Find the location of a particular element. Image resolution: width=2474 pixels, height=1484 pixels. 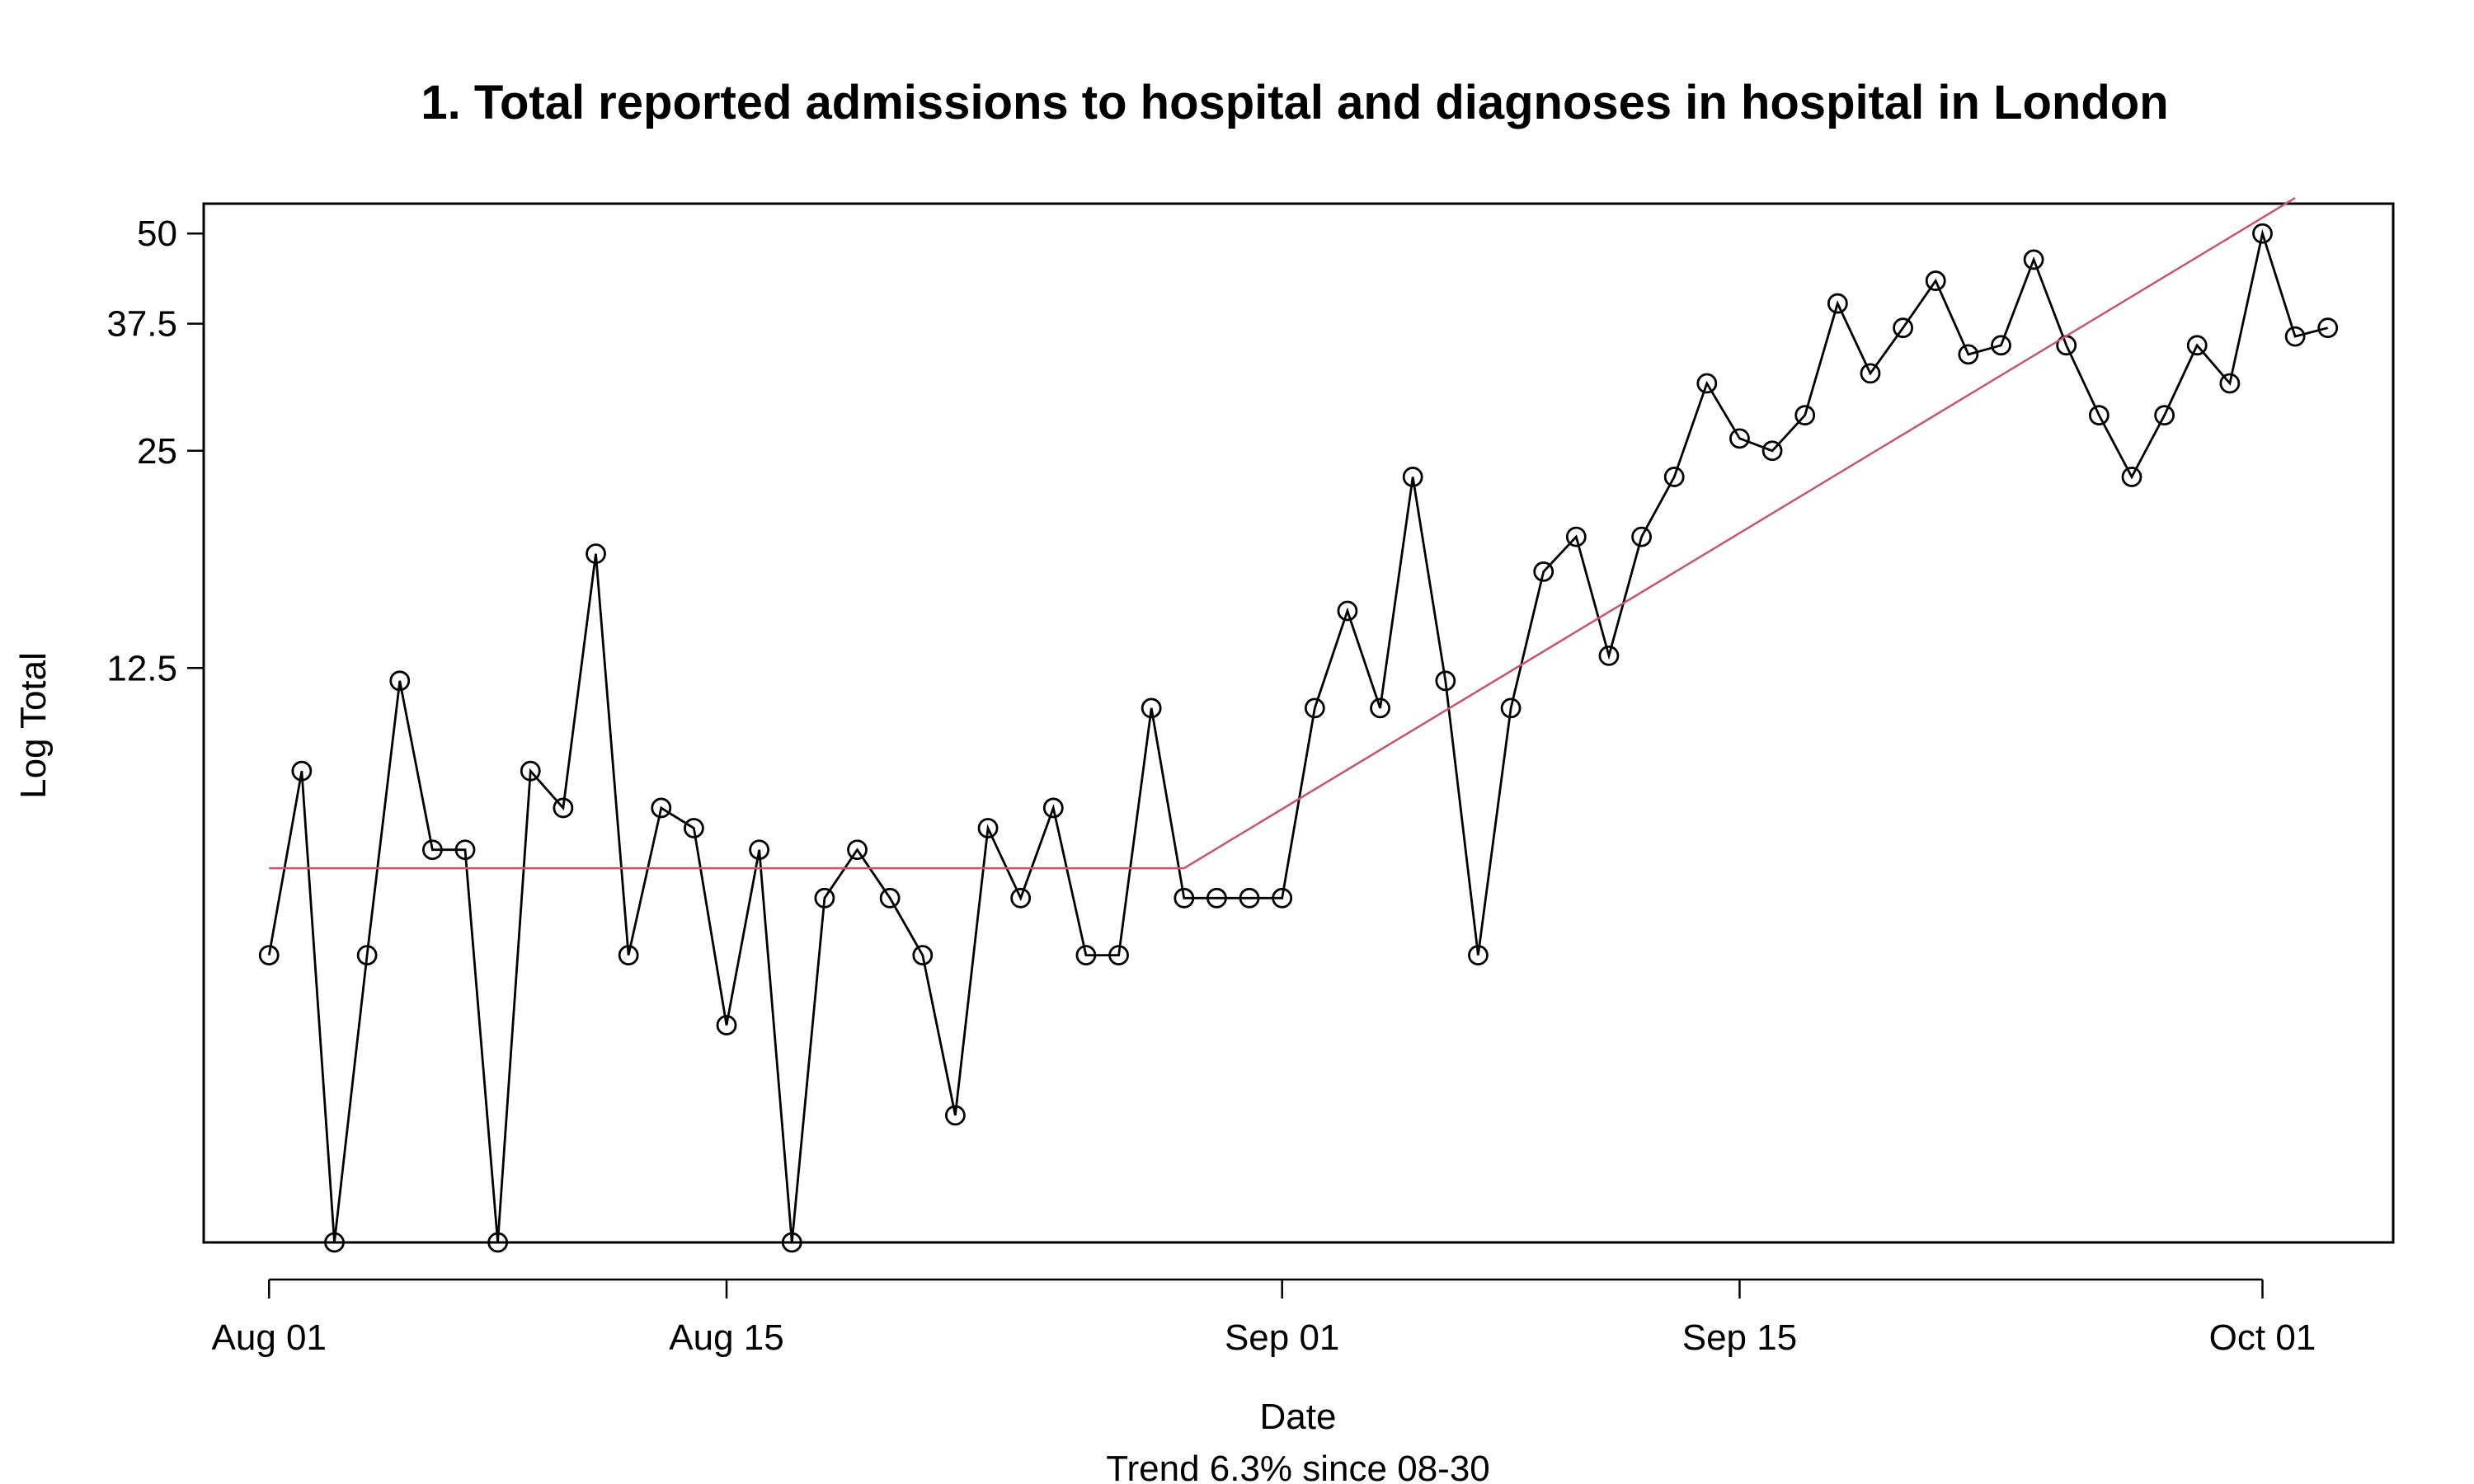

x-tick-label: Aug 01 is located at coordinates (269, 1337).